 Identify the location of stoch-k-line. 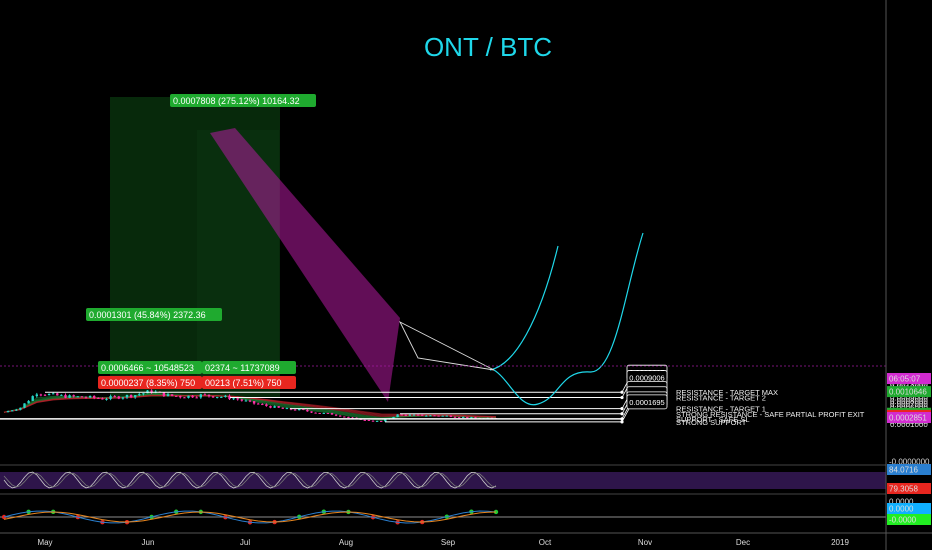
(250, 480).